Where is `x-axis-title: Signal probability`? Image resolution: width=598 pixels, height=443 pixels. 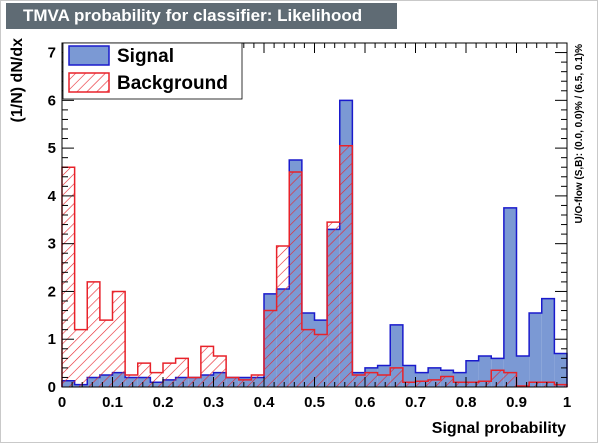 x-axis-title: Signal probability is located at coordinates (499, 428).